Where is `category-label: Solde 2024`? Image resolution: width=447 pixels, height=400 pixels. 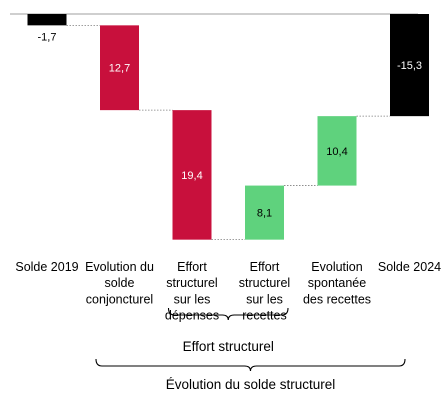 category-label: Solde 2024 is located at coordinates (409, 267).